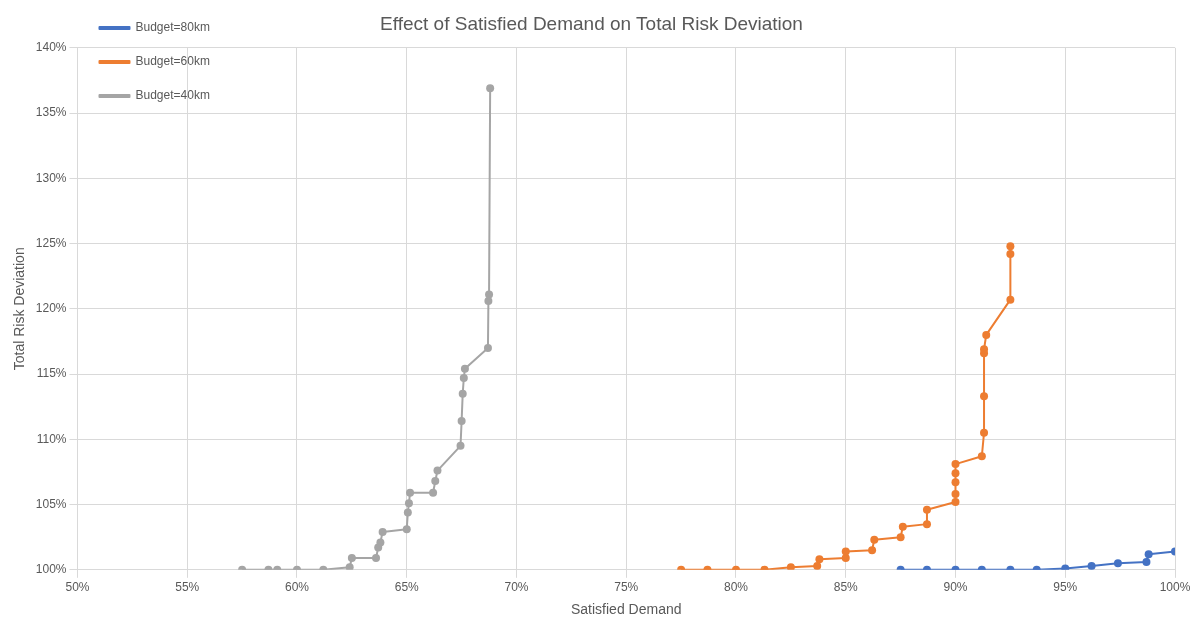 The width and height of the screenshot is (1195, 628). I want to click on x-tick-label: 60%, so click(297, 587).